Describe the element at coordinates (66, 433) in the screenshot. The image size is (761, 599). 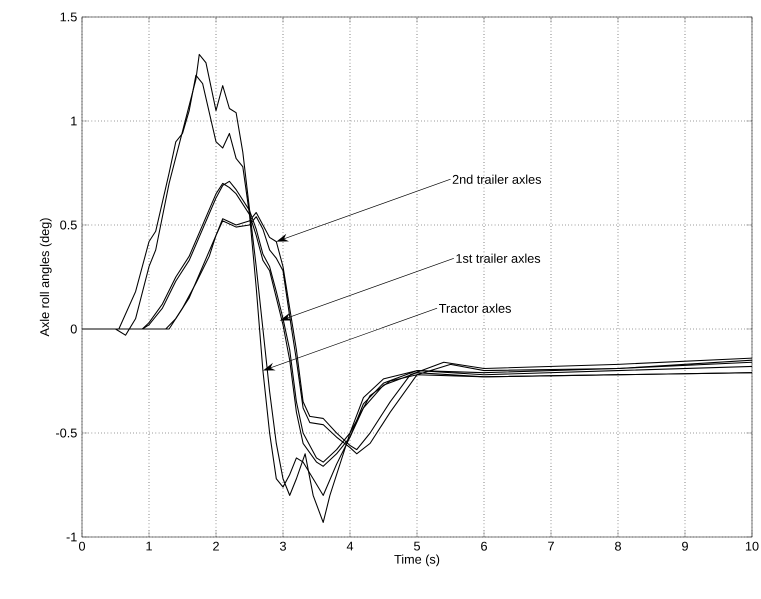
I see `y-tick-label: -0.5` at that location.